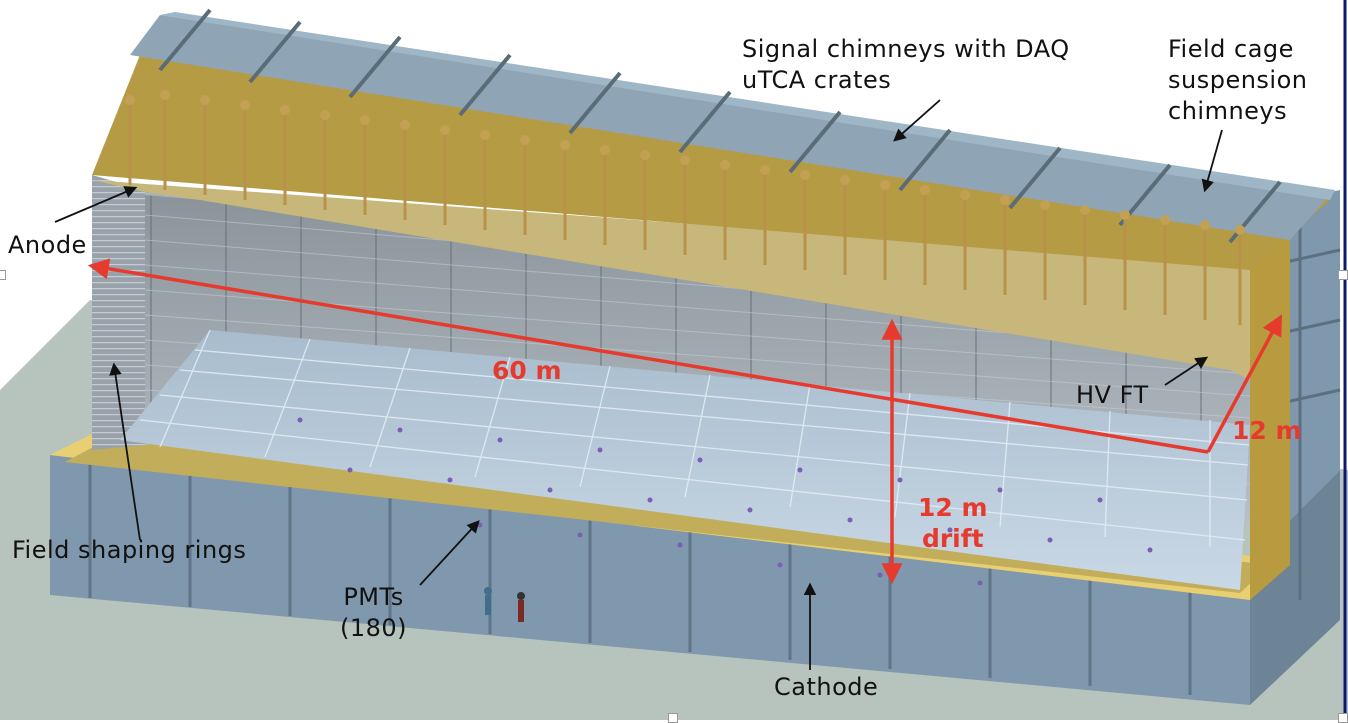 Image resolution: width=1348 pixels, height=723 pixels. I want to click on cathode-label: Cathode, so click(826, 687).